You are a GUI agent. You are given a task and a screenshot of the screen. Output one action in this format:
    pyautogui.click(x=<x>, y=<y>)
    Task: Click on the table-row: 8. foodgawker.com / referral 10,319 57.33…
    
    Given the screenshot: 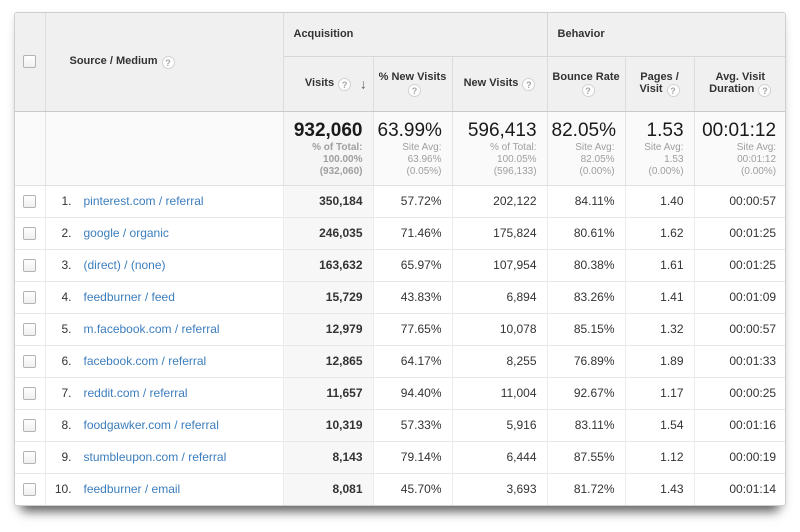 What is the action you would take?
    pyautogui.click(x=400, y=425)
    